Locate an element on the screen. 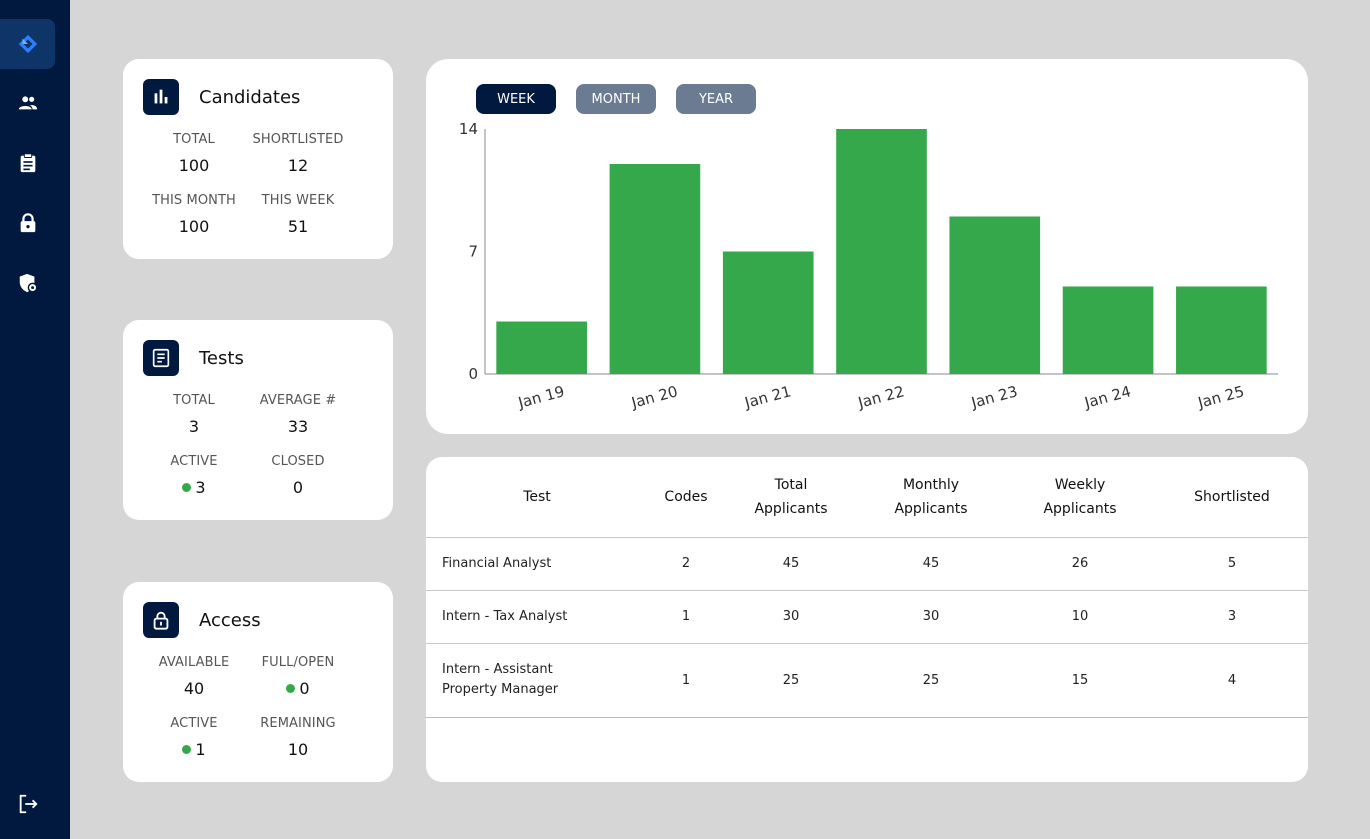 This screenshot has height=839, width=1370. candidates-nav-button is located at coordinates (27, 103).